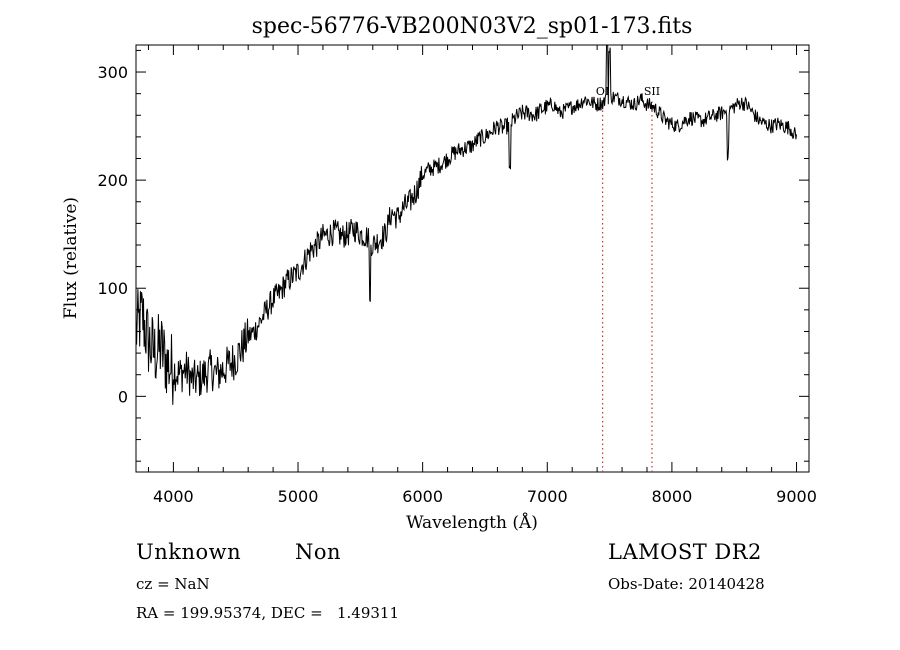 Image resolution: width=900 pixels, height=650 pixels. What do you see at coordinates (472, 522) in the screenshot?
I see `x-axis-label: Wavelength (Å)` at bounding box center [472, 522].